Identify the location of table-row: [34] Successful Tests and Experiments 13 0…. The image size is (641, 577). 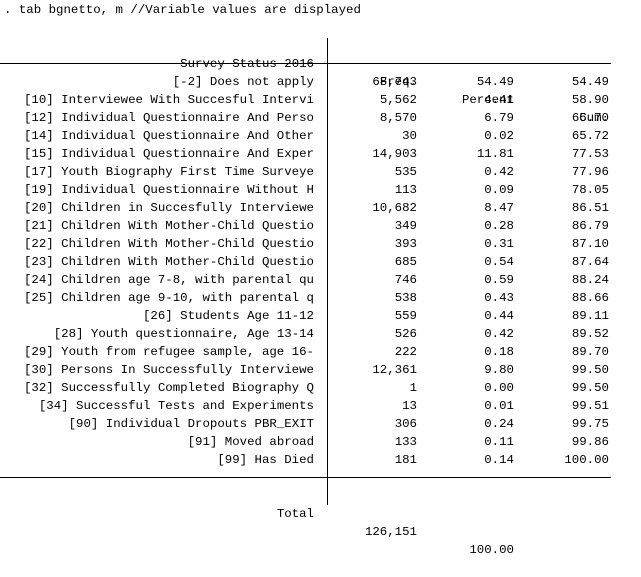
(320, 406).